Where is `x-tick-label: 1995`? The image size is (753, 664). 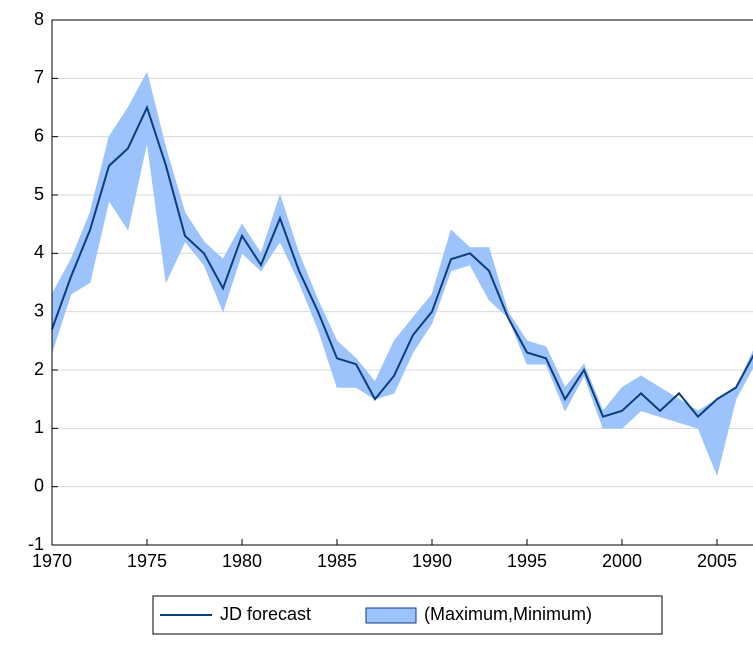
x-tick-label: 1995 is located at coordinates (527, 561).